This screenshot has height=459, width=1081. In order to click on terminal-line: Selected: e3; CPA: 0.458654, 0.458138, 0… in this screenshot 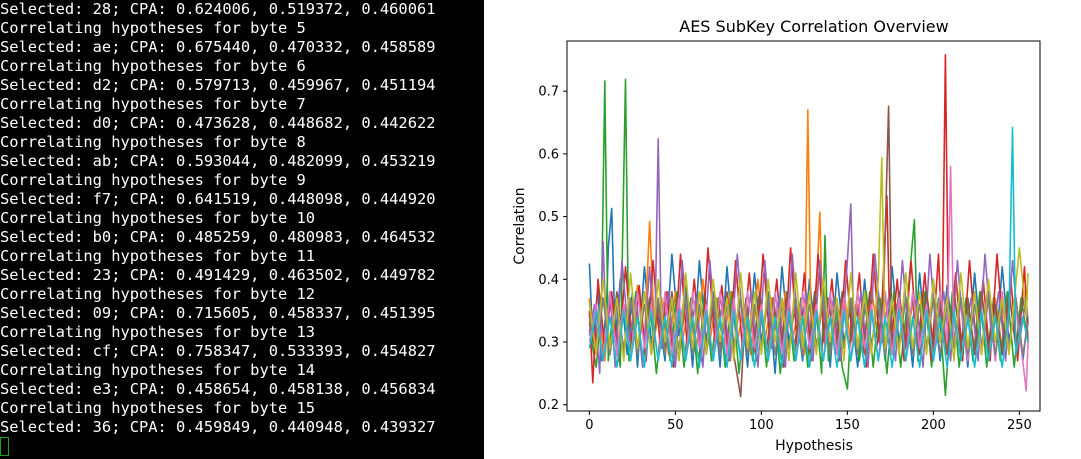, I will do `click(218, 389)`.